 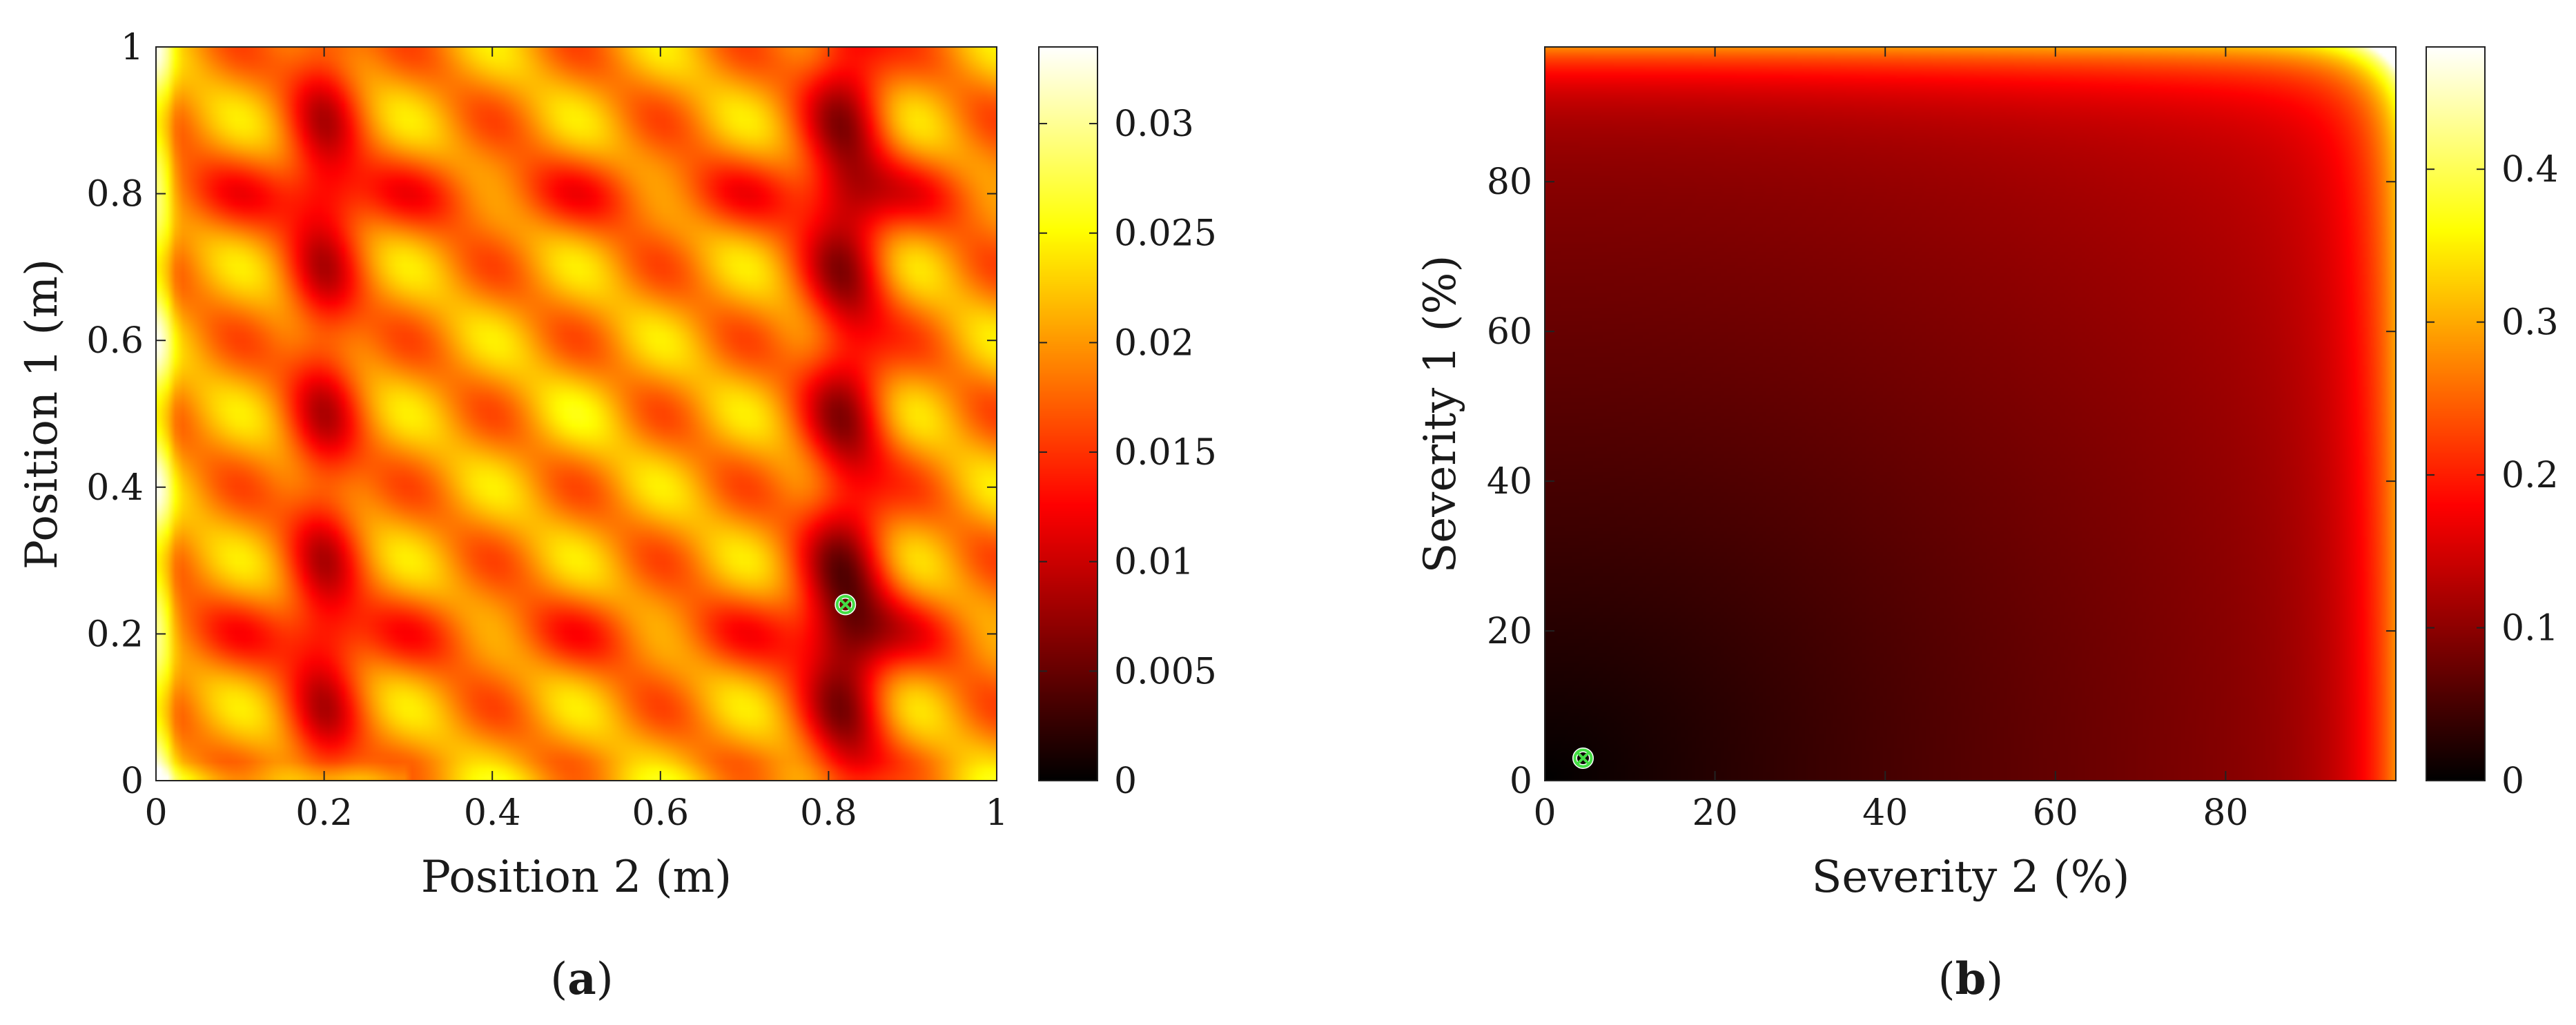 I want to click on y-tick-label: 0.4, so click(x=115, y=488).